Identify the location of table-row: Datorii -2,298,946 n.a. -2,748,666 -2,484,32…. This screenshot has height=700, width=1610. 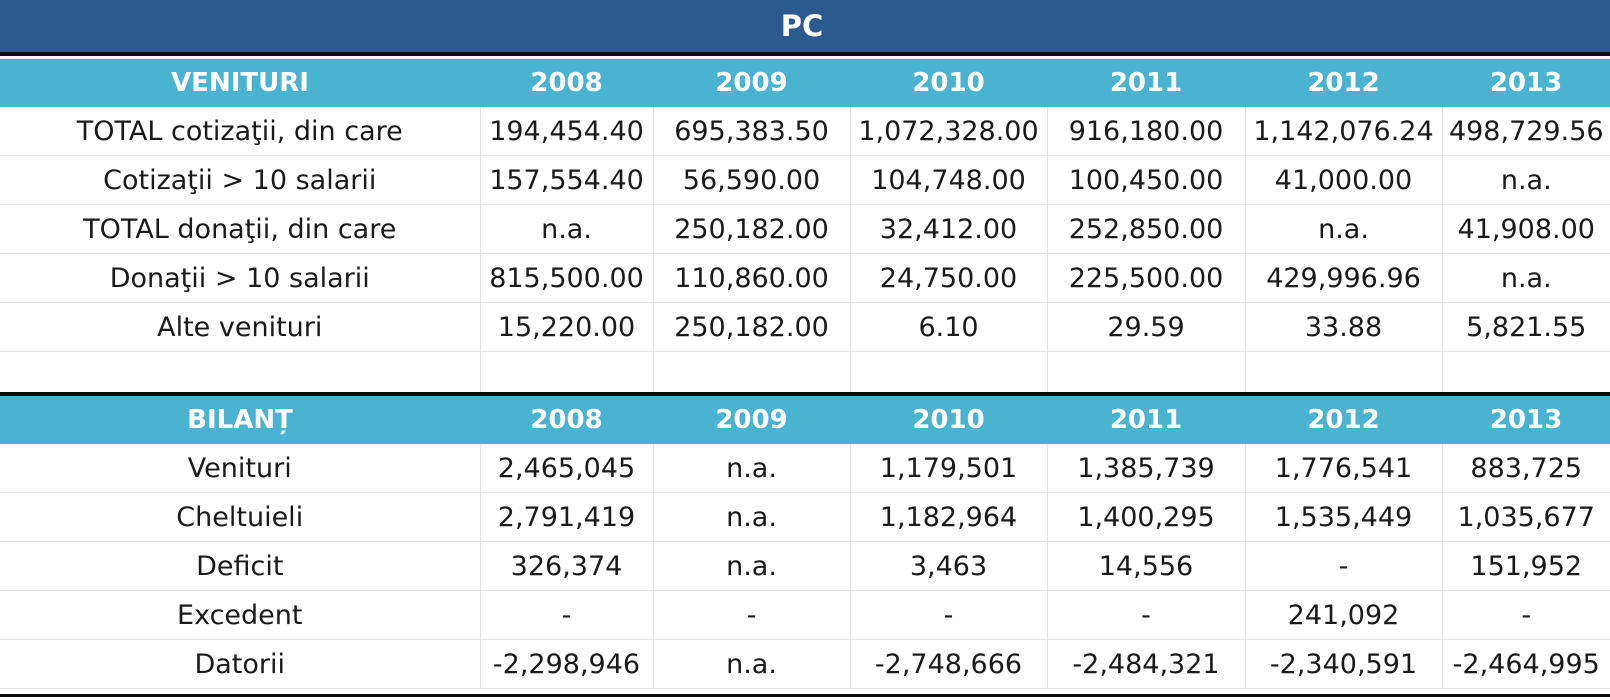
(805, 664).